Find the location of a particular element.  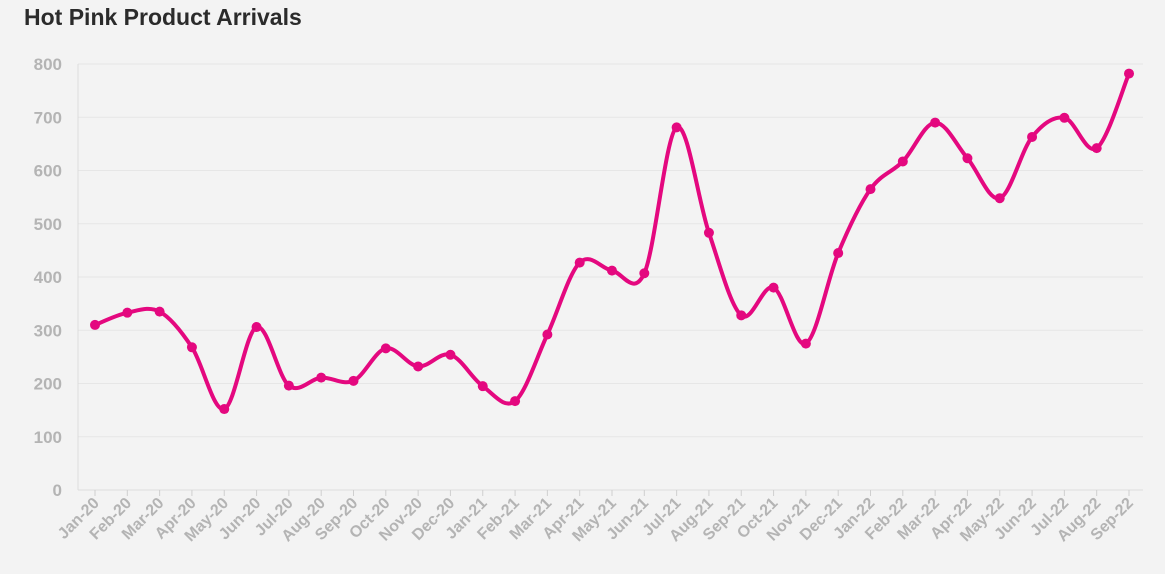

y-tick-label: 400 is located at coordinates (48, 277).